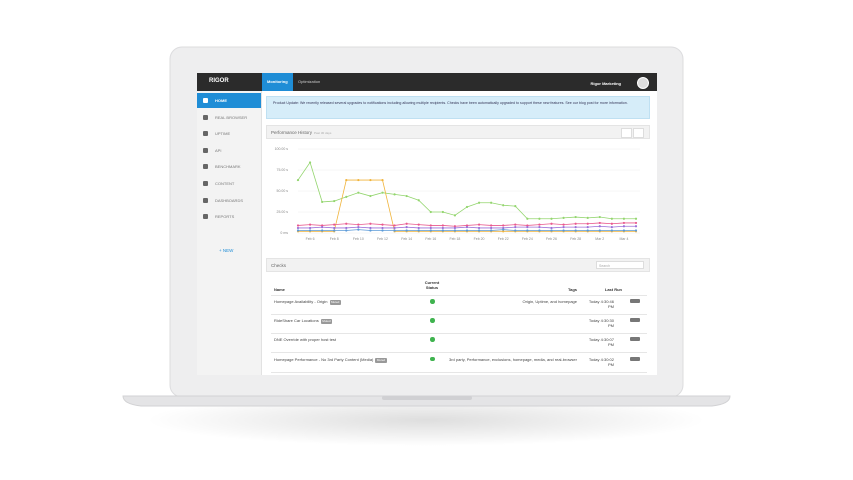 This screenshot has width=853, height=480. Describe the element at coordinates (605, 83) in the screenshot. I see `account: Rigor Marketing` at that location.